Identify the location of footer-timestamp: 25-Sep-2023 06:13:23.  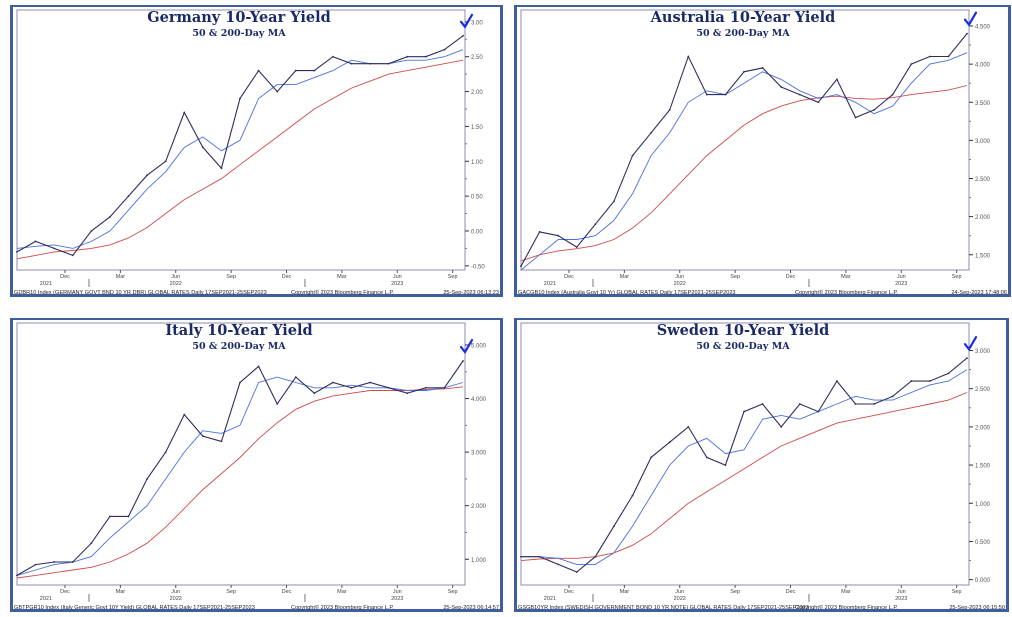
(471, 293).